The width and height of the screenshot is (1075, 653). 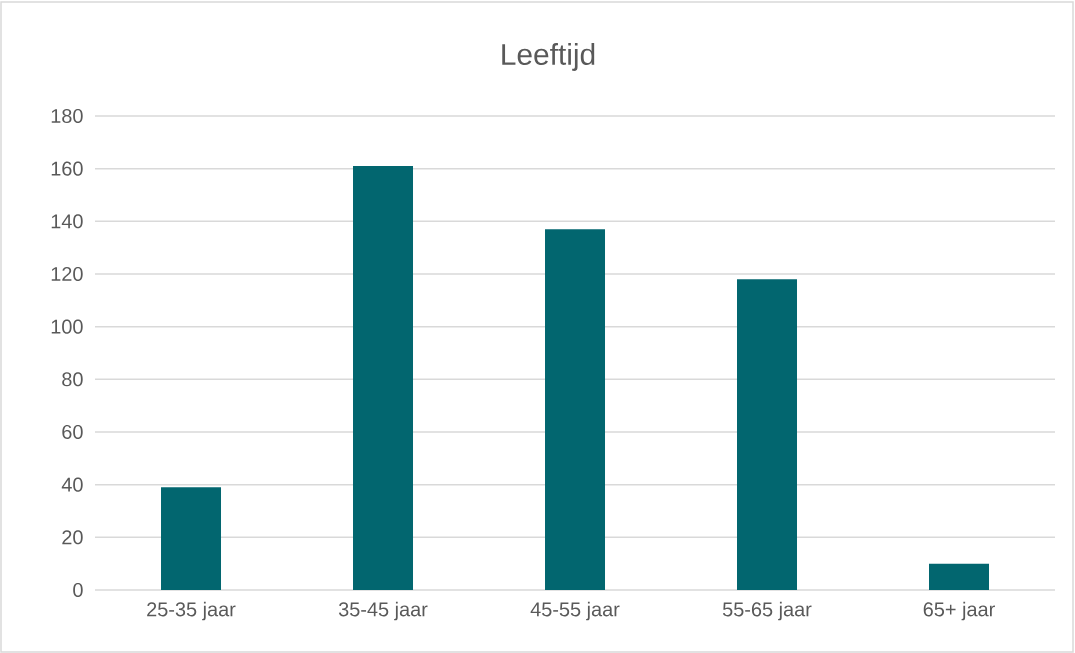 I want to click on x-tick-label: 45-55 jaar, so click(x=575, y=611).